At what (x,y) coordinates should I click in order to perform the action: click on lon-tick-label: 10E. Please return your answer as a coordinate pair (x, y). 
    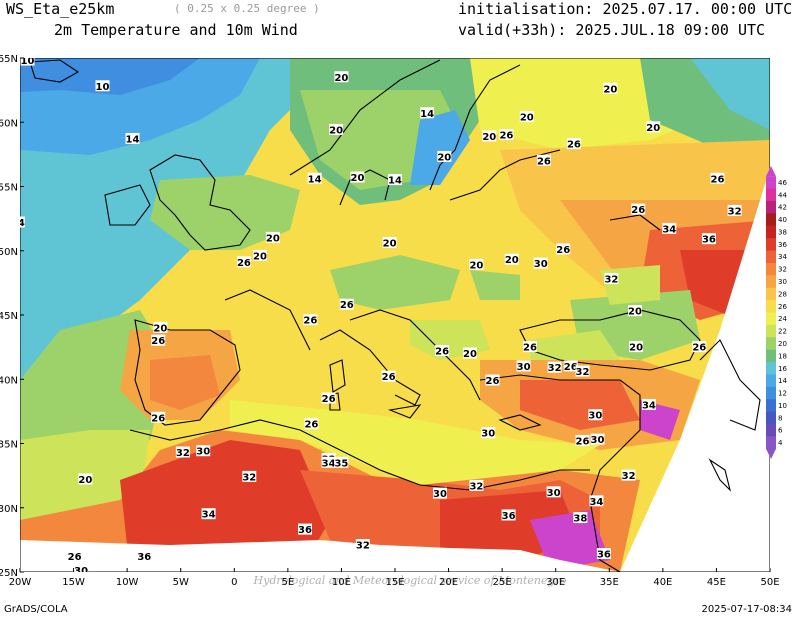
    Looking at the image, I should click on (341, 582).